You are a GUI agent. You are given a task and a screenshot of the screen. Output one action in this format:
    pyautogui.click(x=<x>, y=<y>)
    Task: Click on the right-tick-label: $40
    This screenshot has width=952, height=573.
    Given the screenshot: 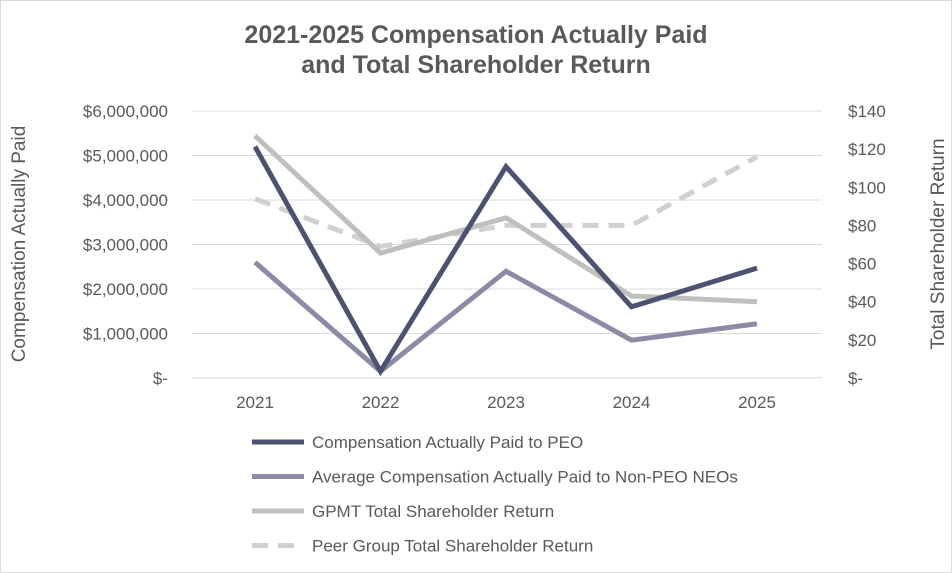 What is the action you would take?
    pyautogui.click(x=862, y=302)
    